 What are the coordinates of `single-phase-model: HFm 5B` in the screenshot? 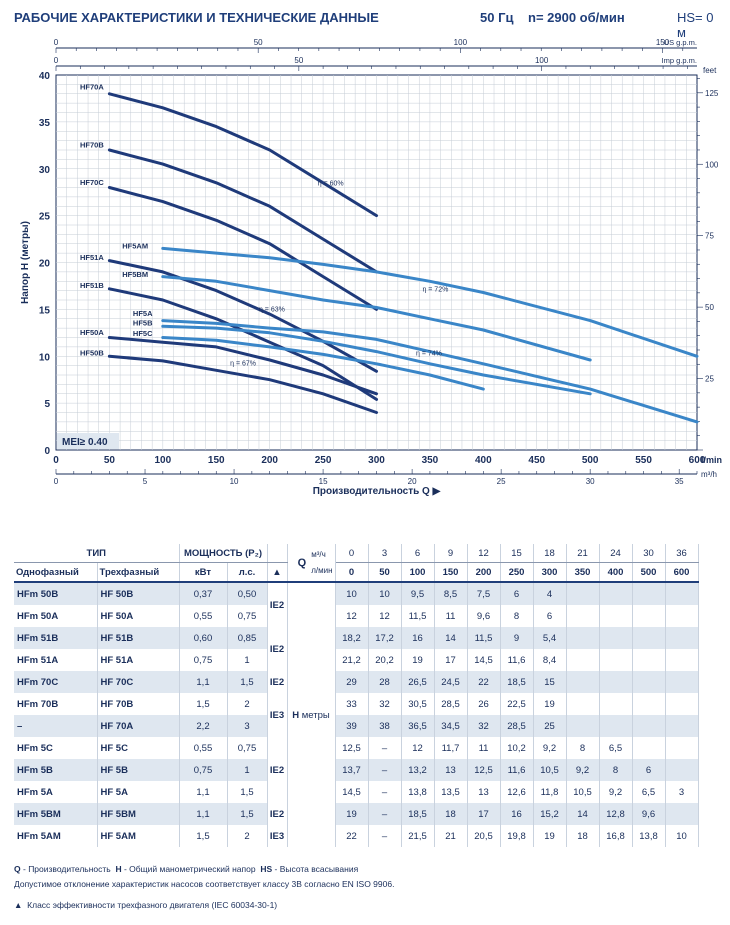 It's located at (56, 770).